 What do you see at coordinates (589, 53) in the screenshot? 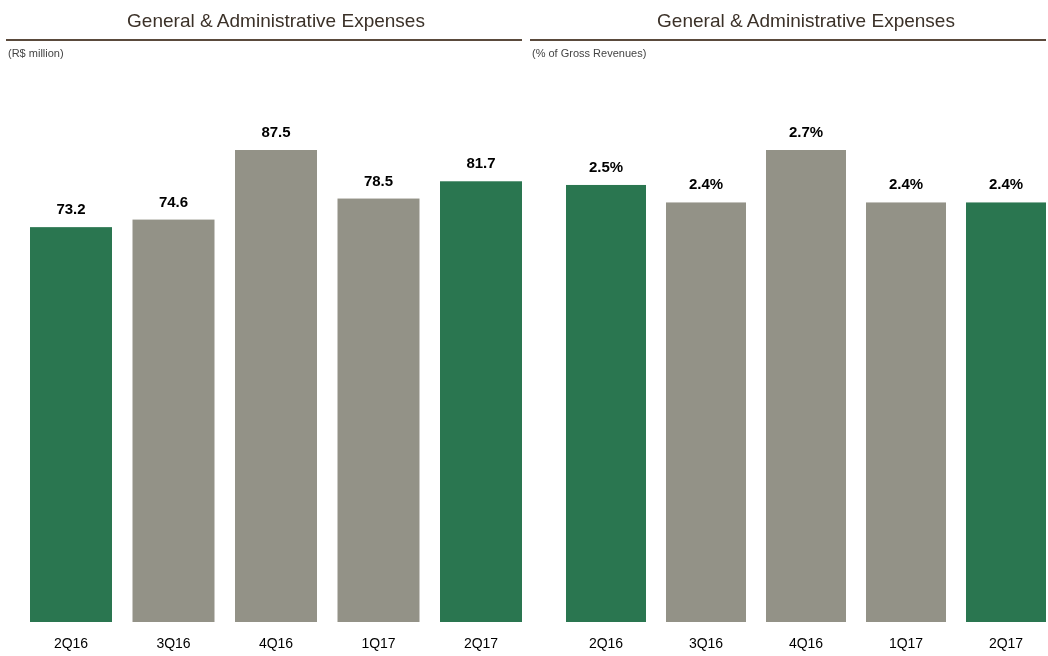
I see `chart-subtitle: (% of Gross Revenues)` at bounding box center [589, 53].